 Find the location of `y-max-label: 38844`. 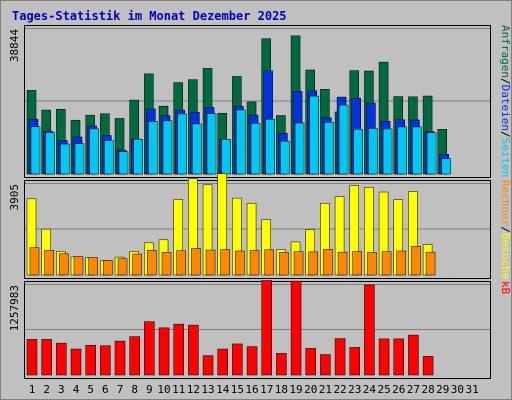

y-max-label: 38844 is located at coordinates (14, 45).